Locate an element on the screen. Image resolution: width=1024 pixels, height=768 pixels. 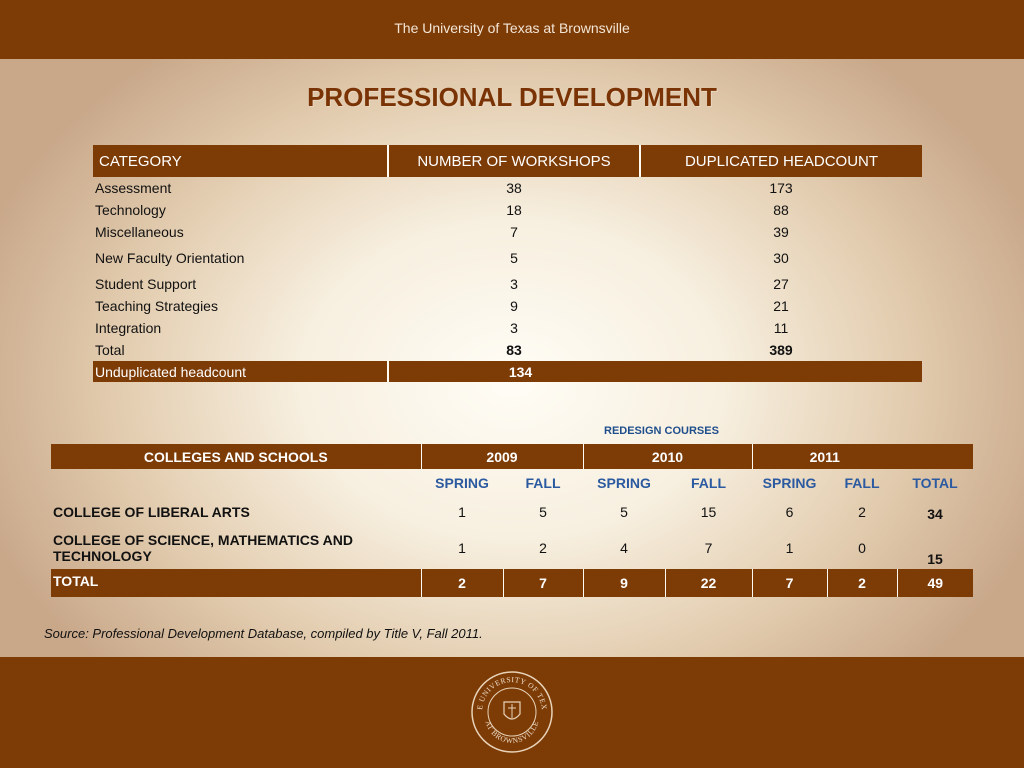
table-row: Teaching Strategies 9 21 is located at coordinates (507, 306).